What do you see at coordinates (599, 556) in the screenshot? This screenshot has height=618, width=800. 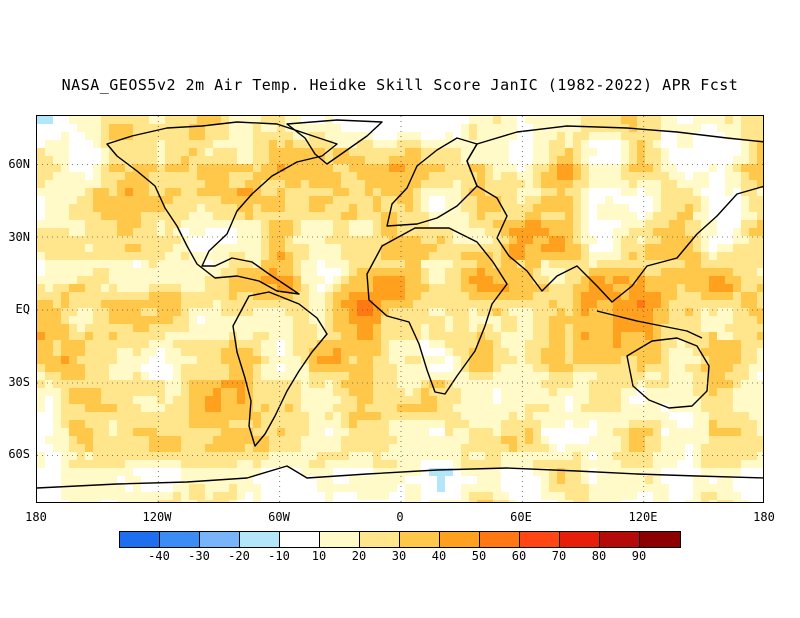 I see `colorbar-label: 80` at bounding box center [599, 556].